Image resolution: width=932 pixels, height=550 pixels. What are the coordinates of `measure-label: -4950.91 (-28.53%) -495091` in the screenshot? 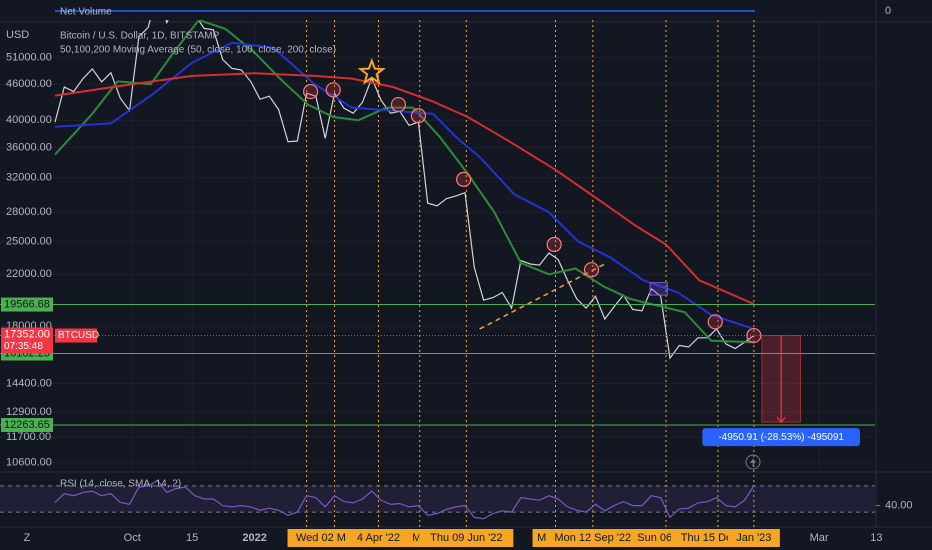 It's located at (781, 437).